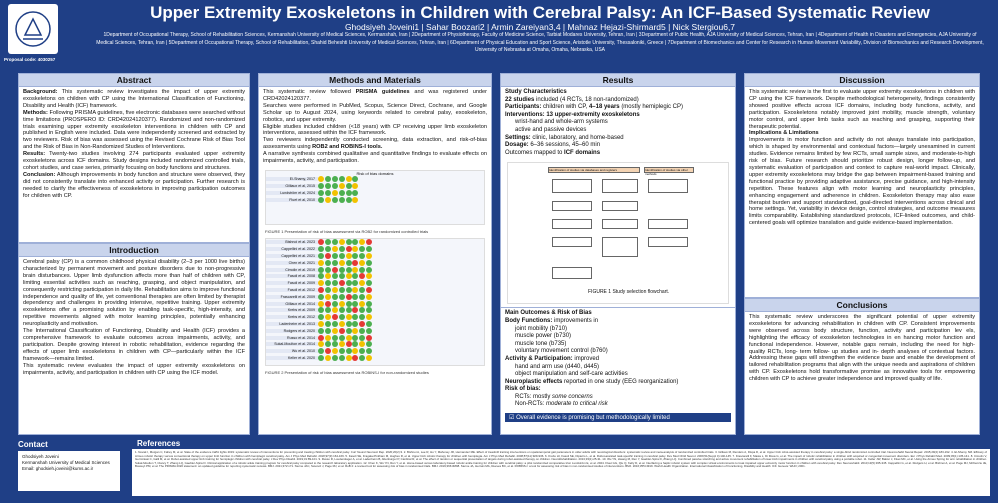  I want to click on rob-study-label: El-Shamy, 2017, so click(292, 179).